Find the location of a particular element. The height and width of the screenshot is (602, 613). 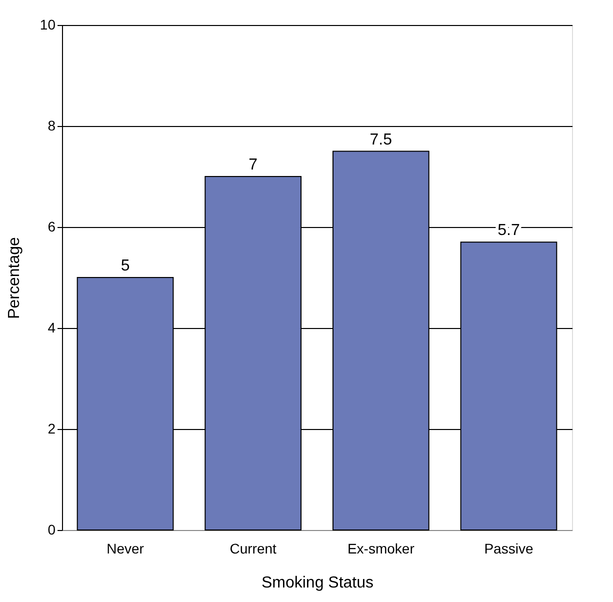

data-label: 5 is located at coordinates (125, 266).